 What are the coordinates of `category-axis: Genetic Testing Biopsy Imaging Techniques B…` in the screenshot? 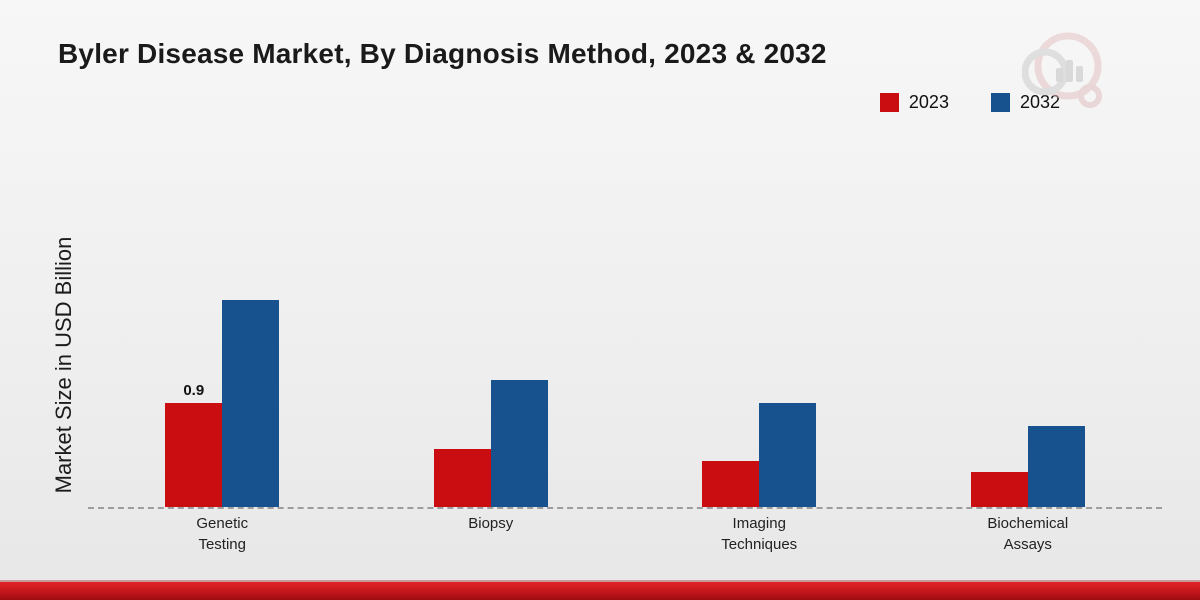 It's located at (625, 534).